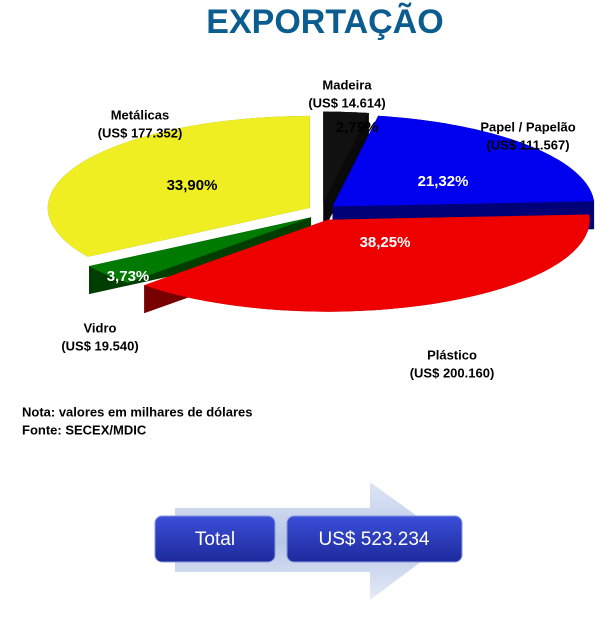  What do you see at coordinates (346, 102) in the screenshot?
I see `amount-label: (US$ 14.614)` at bounding box center [346, 102].